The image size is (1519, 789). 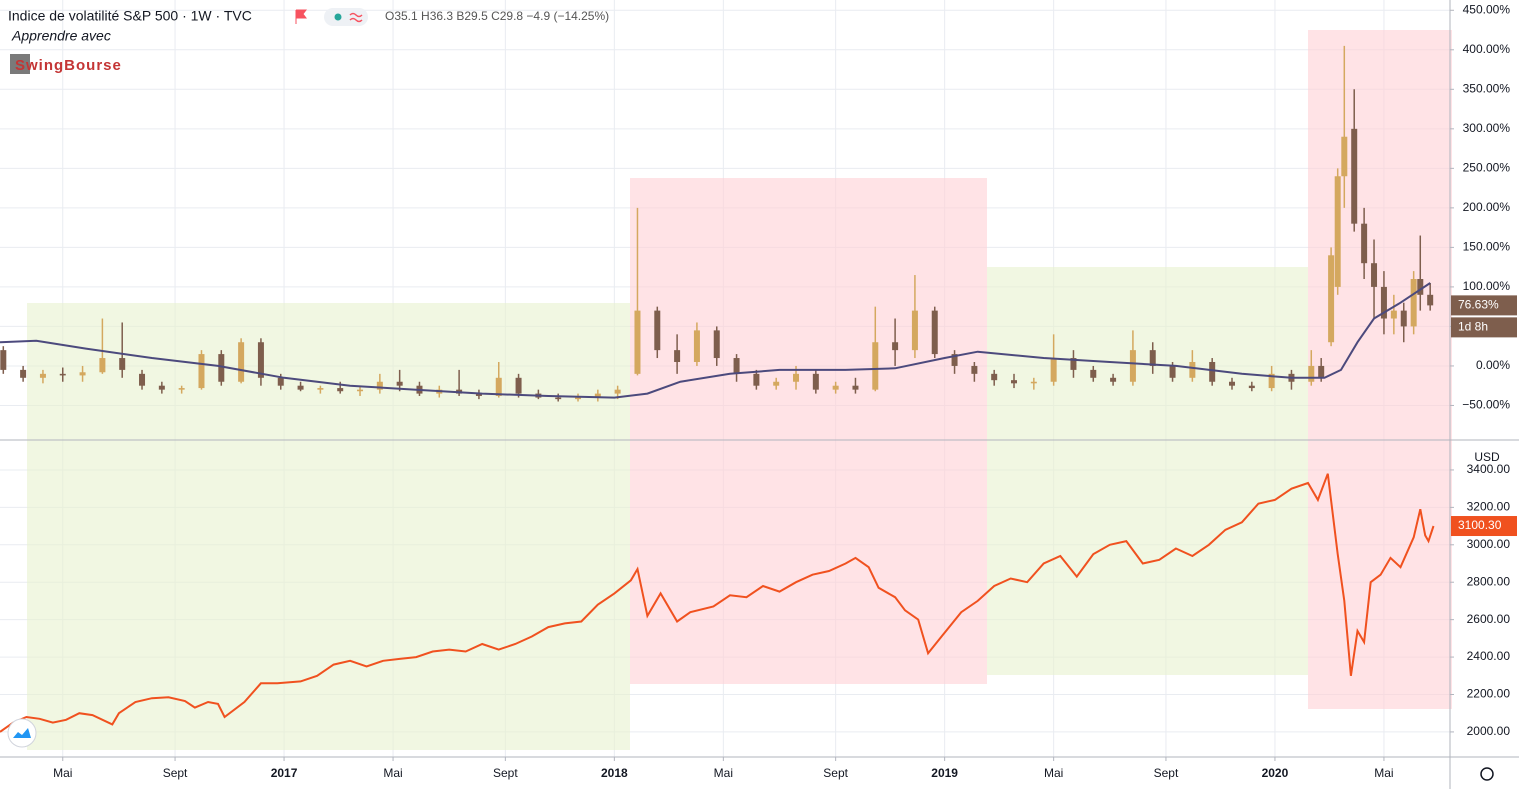 I want to click on moving-average-line, so click(x=715, y=340).